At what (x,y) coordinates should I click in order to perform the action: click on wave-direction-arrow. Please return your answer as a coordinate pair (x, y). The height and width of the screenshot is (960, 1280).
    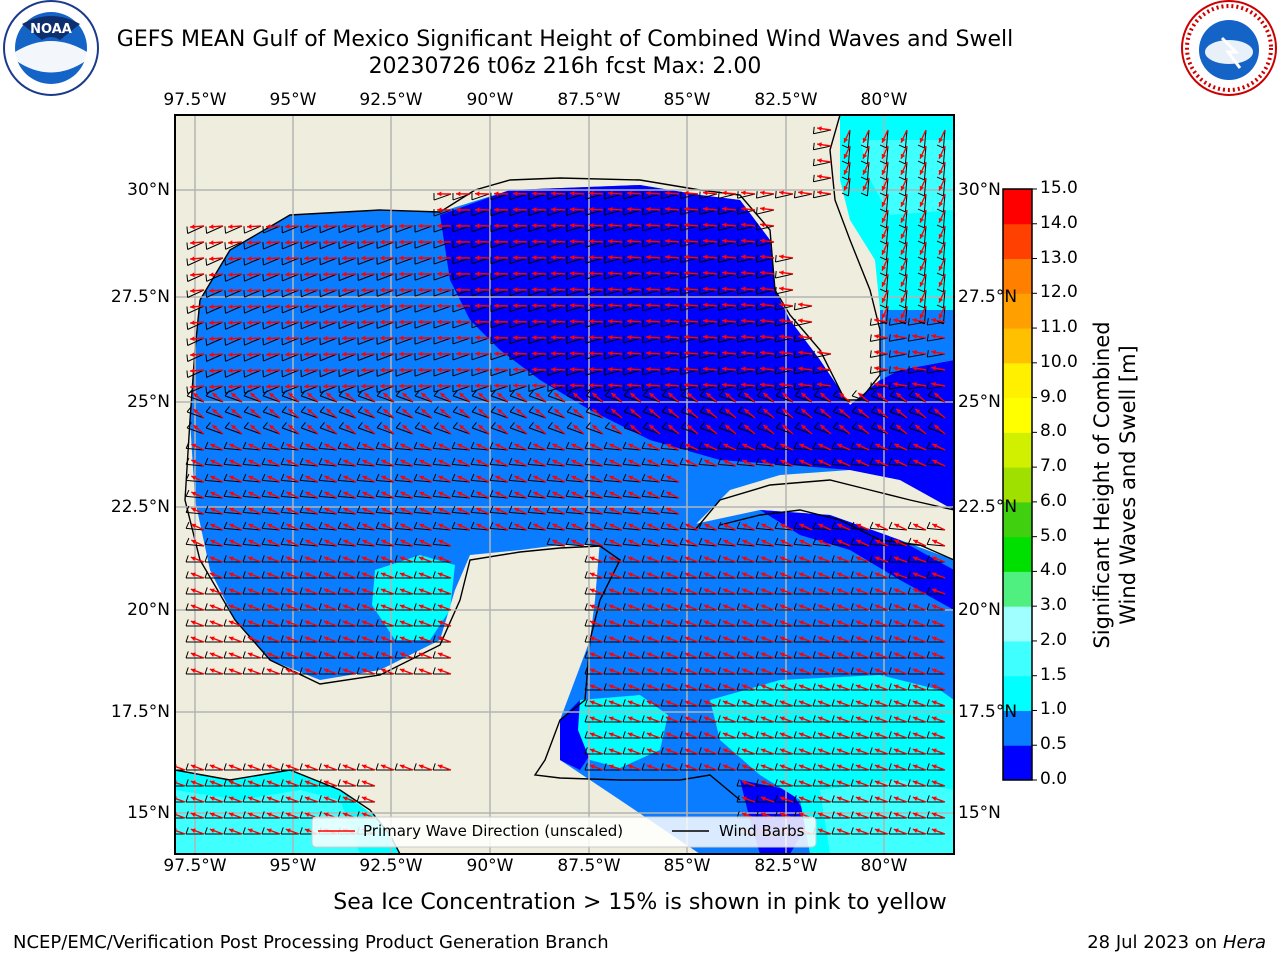
    Looking at the image, I should click on (180, 768).